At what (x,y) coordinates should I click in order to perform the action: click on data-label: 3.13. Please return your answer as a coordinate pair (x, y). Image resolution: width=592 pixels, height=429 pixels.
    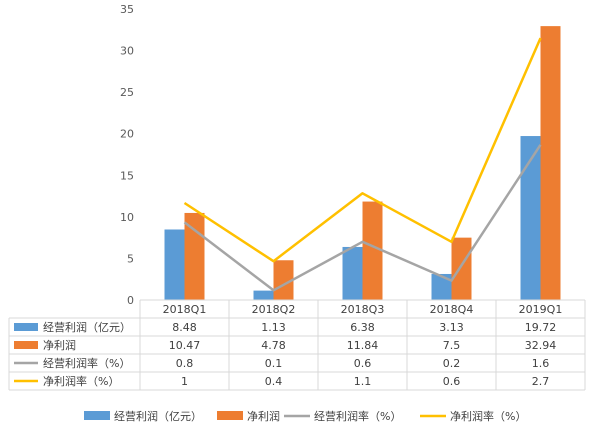
    Looking at the image, I should click on (451, 327).